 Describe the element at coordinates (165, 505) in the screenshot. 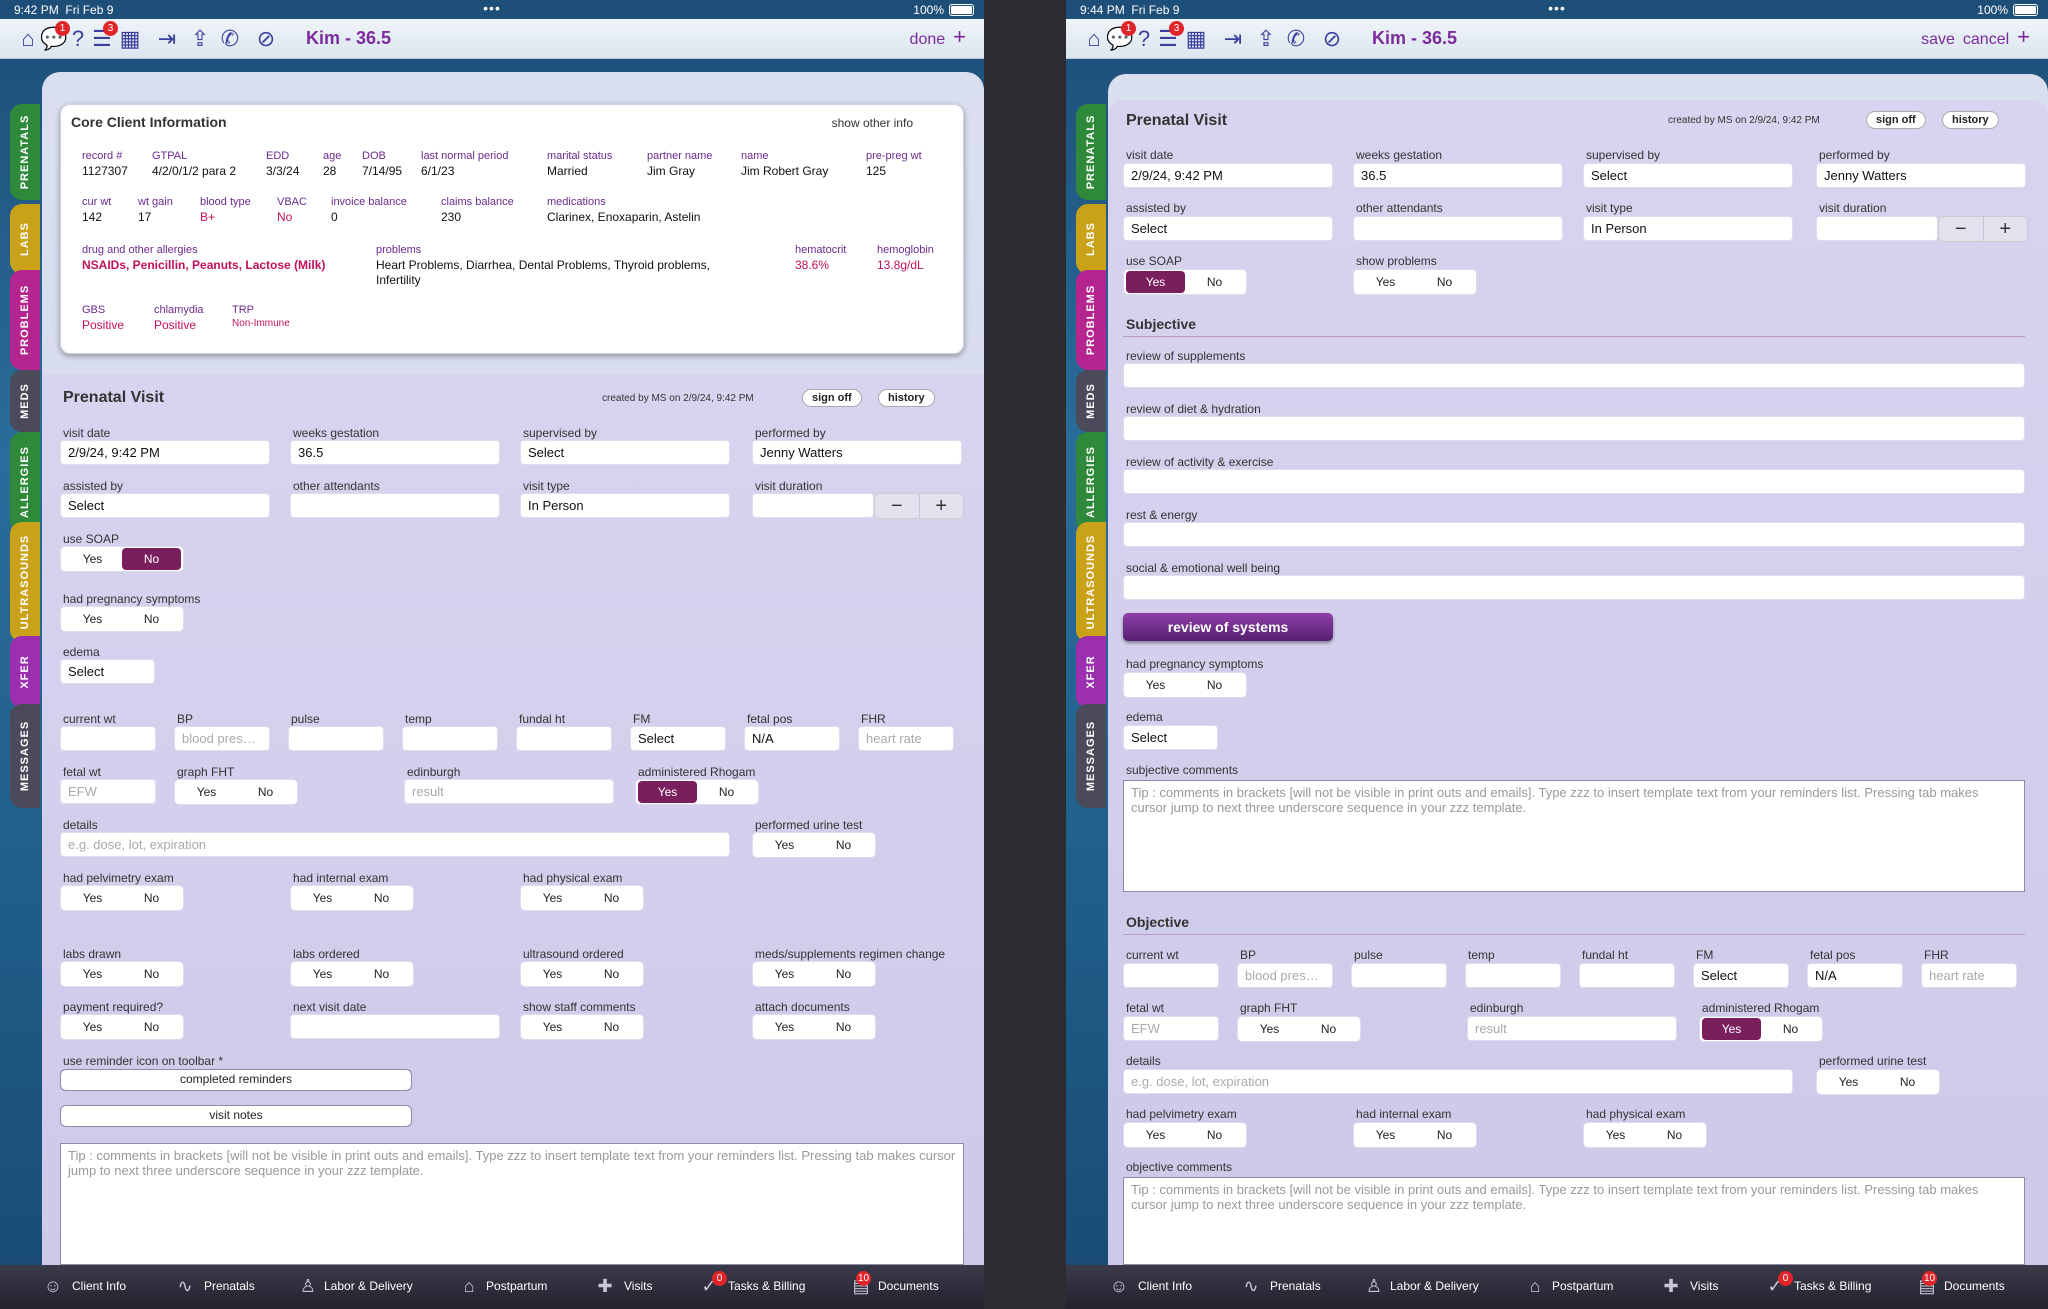

I see `assisted-by-select: Select` at that location.